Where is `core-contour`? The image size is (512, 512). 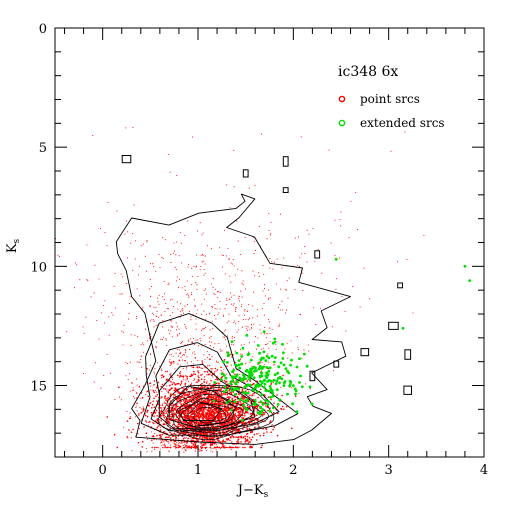
core-contour is located at coordinates (210, 414).